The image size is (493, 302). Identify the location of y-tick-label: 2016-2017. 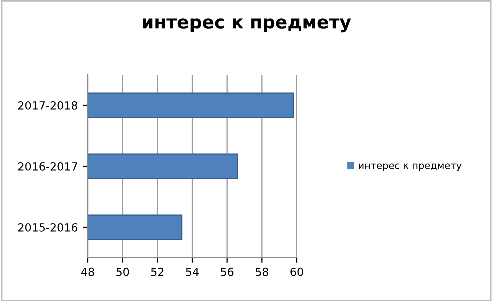
(48, 166).